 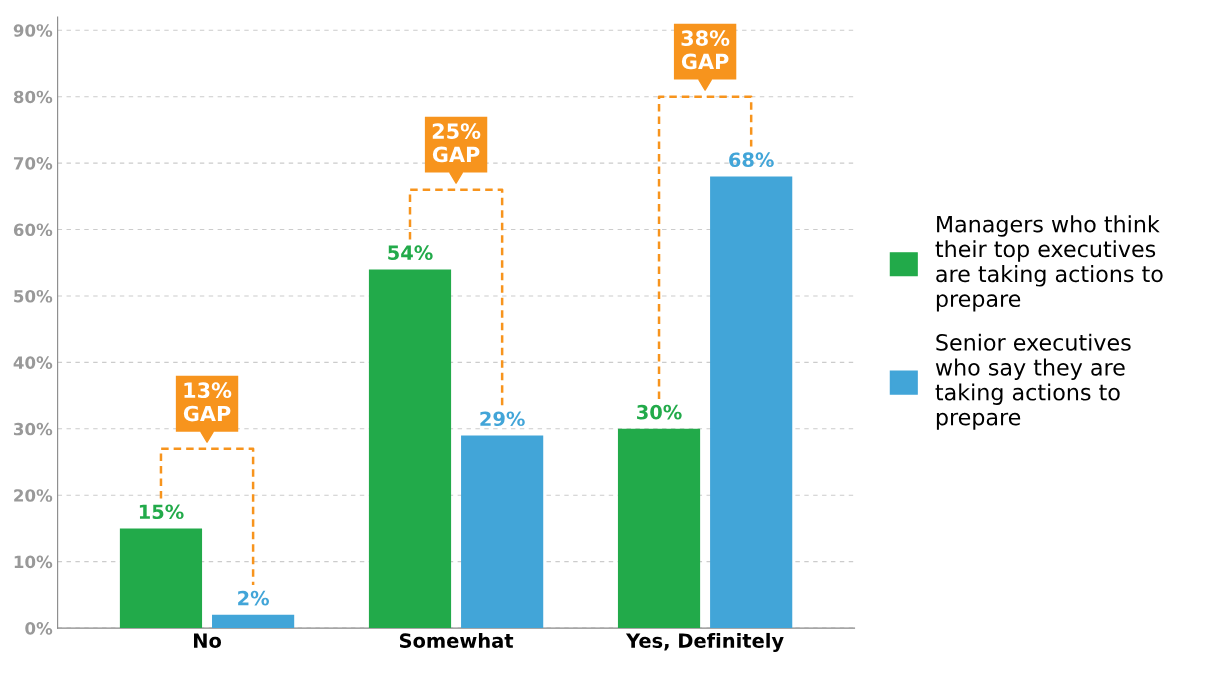 What do you see at coordinates (33, 495) in the screenshot?
I see `y-tick-label: 20%` at bounding box center [33, 495].